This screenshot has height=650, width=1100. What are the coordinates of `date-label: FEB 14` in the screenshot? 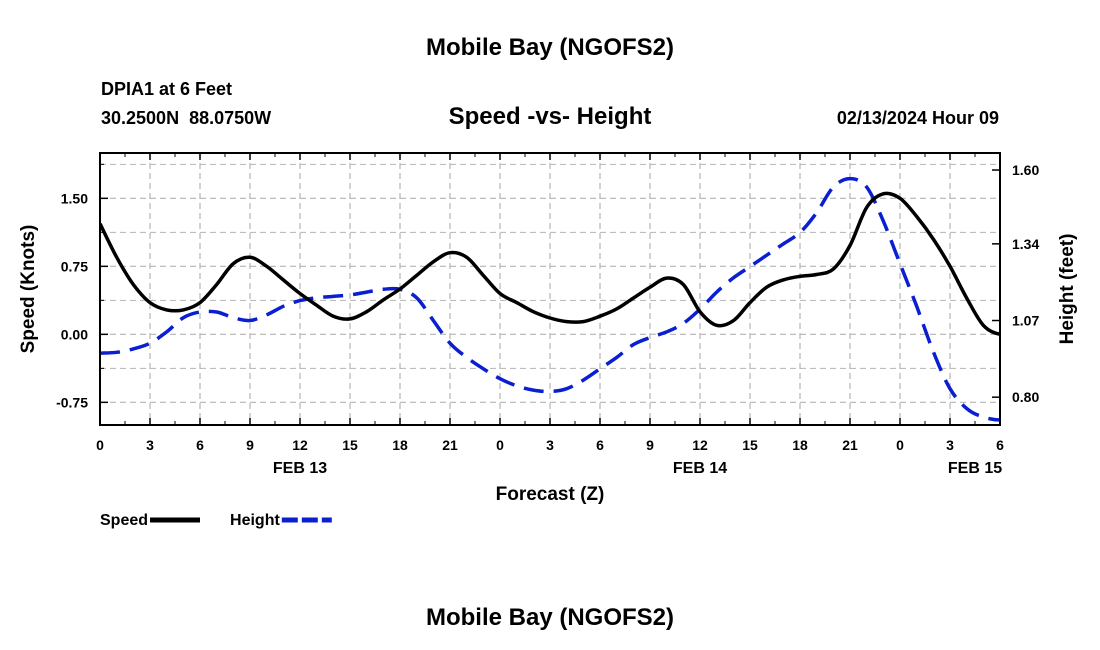 It's located at (700, 468).